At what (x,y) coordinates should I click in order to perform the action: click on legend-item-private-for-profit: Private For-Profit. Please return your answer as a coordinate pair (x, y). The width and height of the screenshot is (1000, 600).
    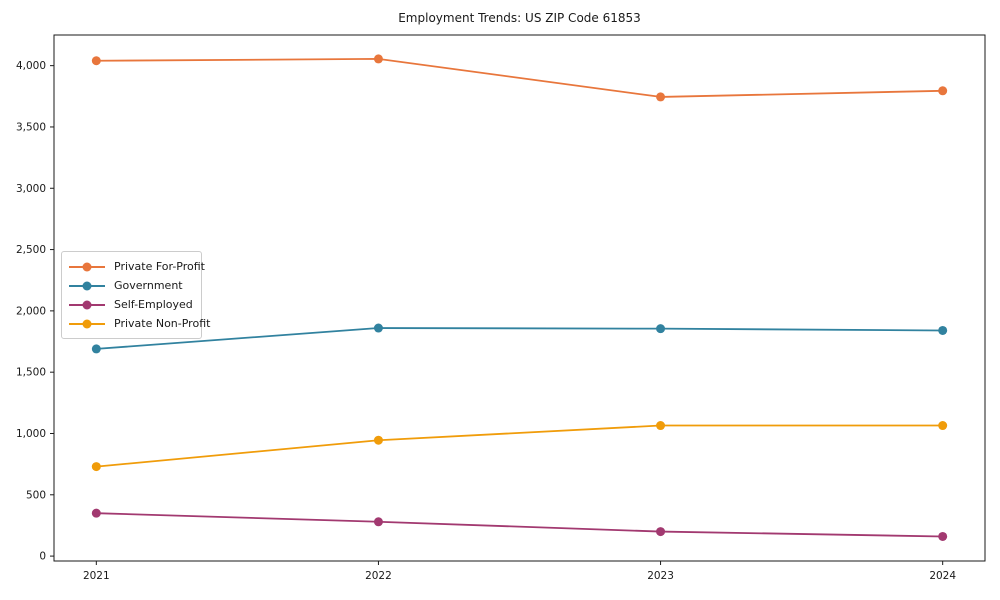
    Looking at the image, I should click on (136, 266).